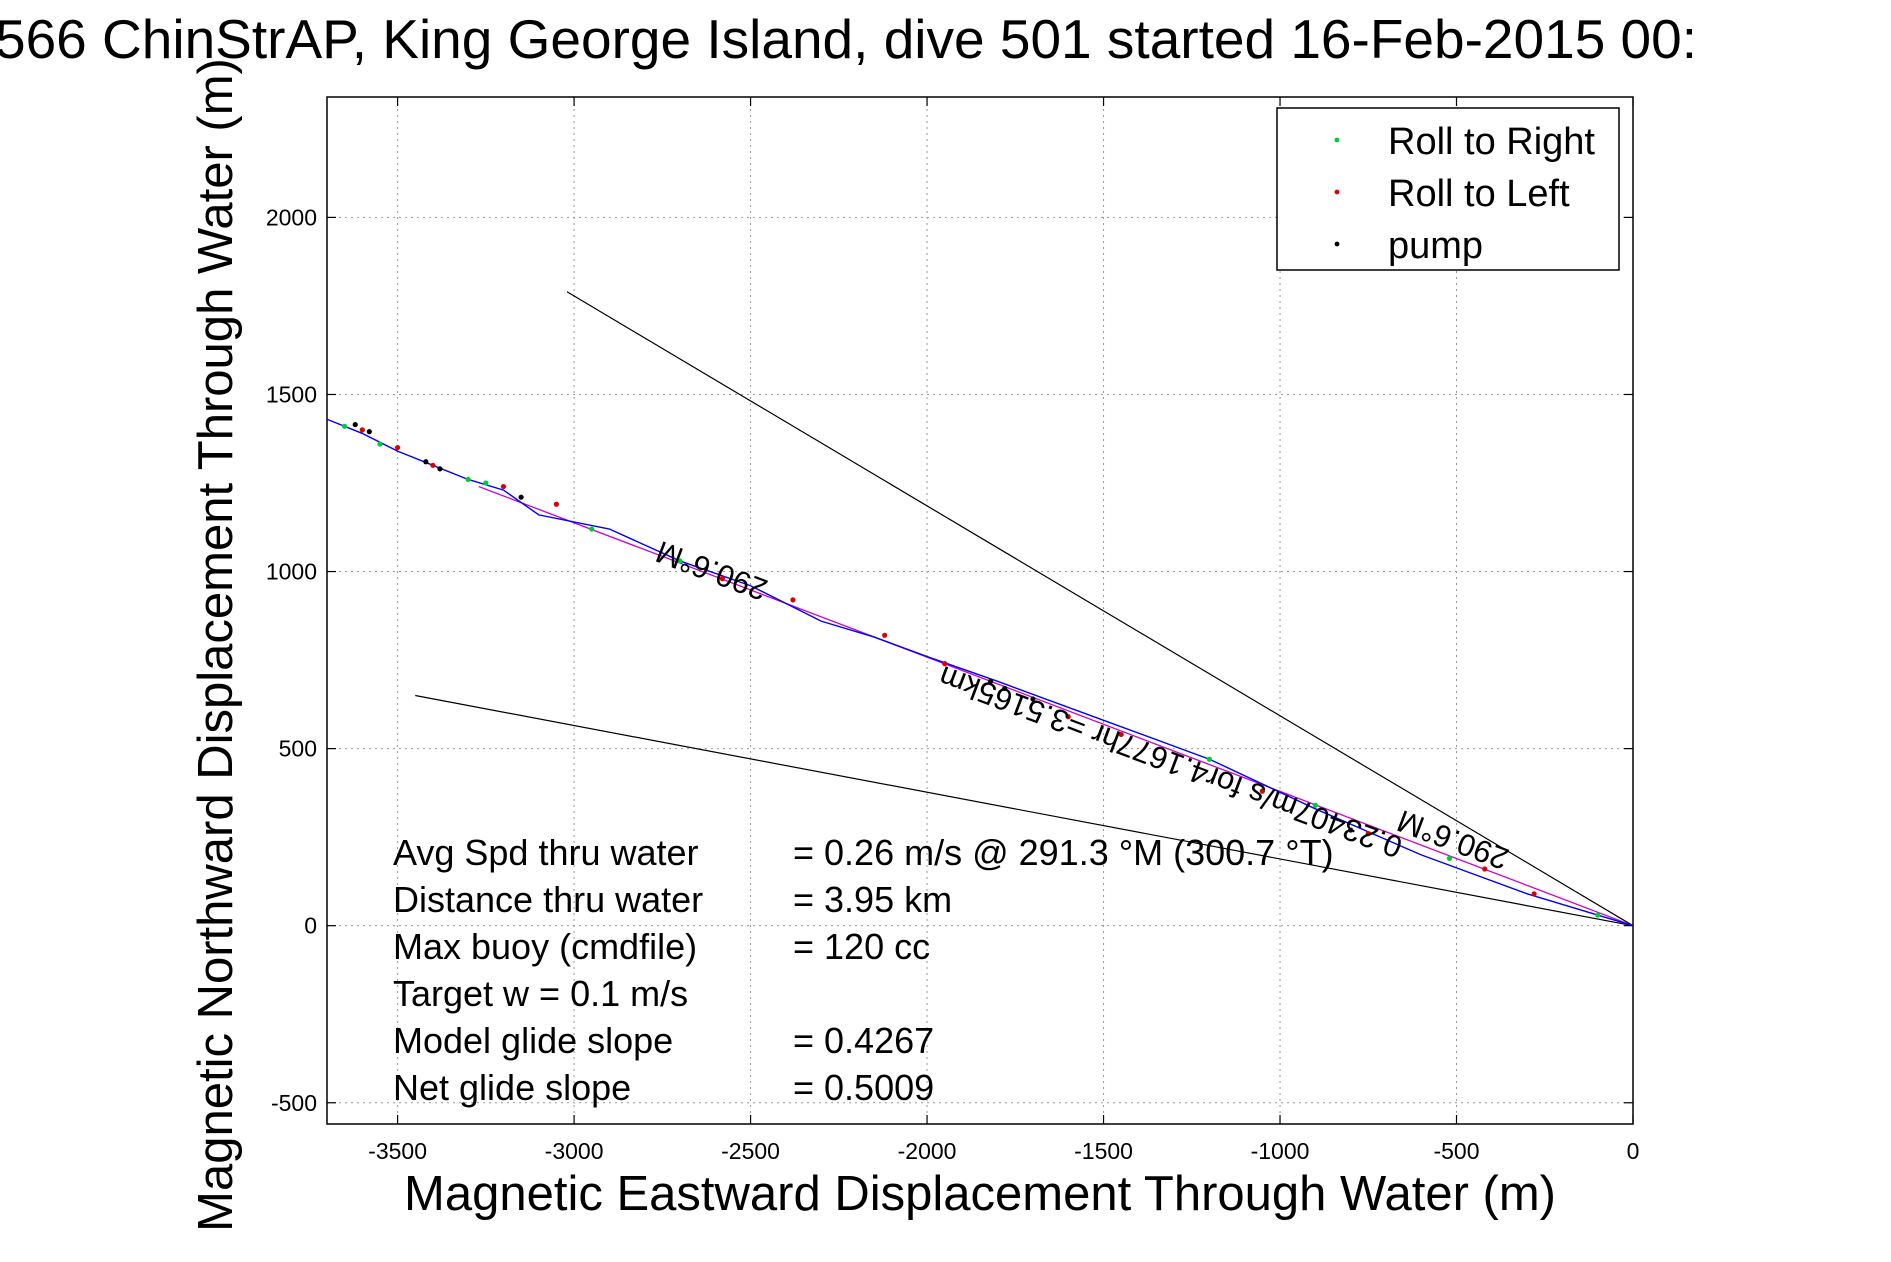  I want to click on stat-value: = 0.26 m/s @ 291.3 °M (300.7 °T), so click(1063, 852).